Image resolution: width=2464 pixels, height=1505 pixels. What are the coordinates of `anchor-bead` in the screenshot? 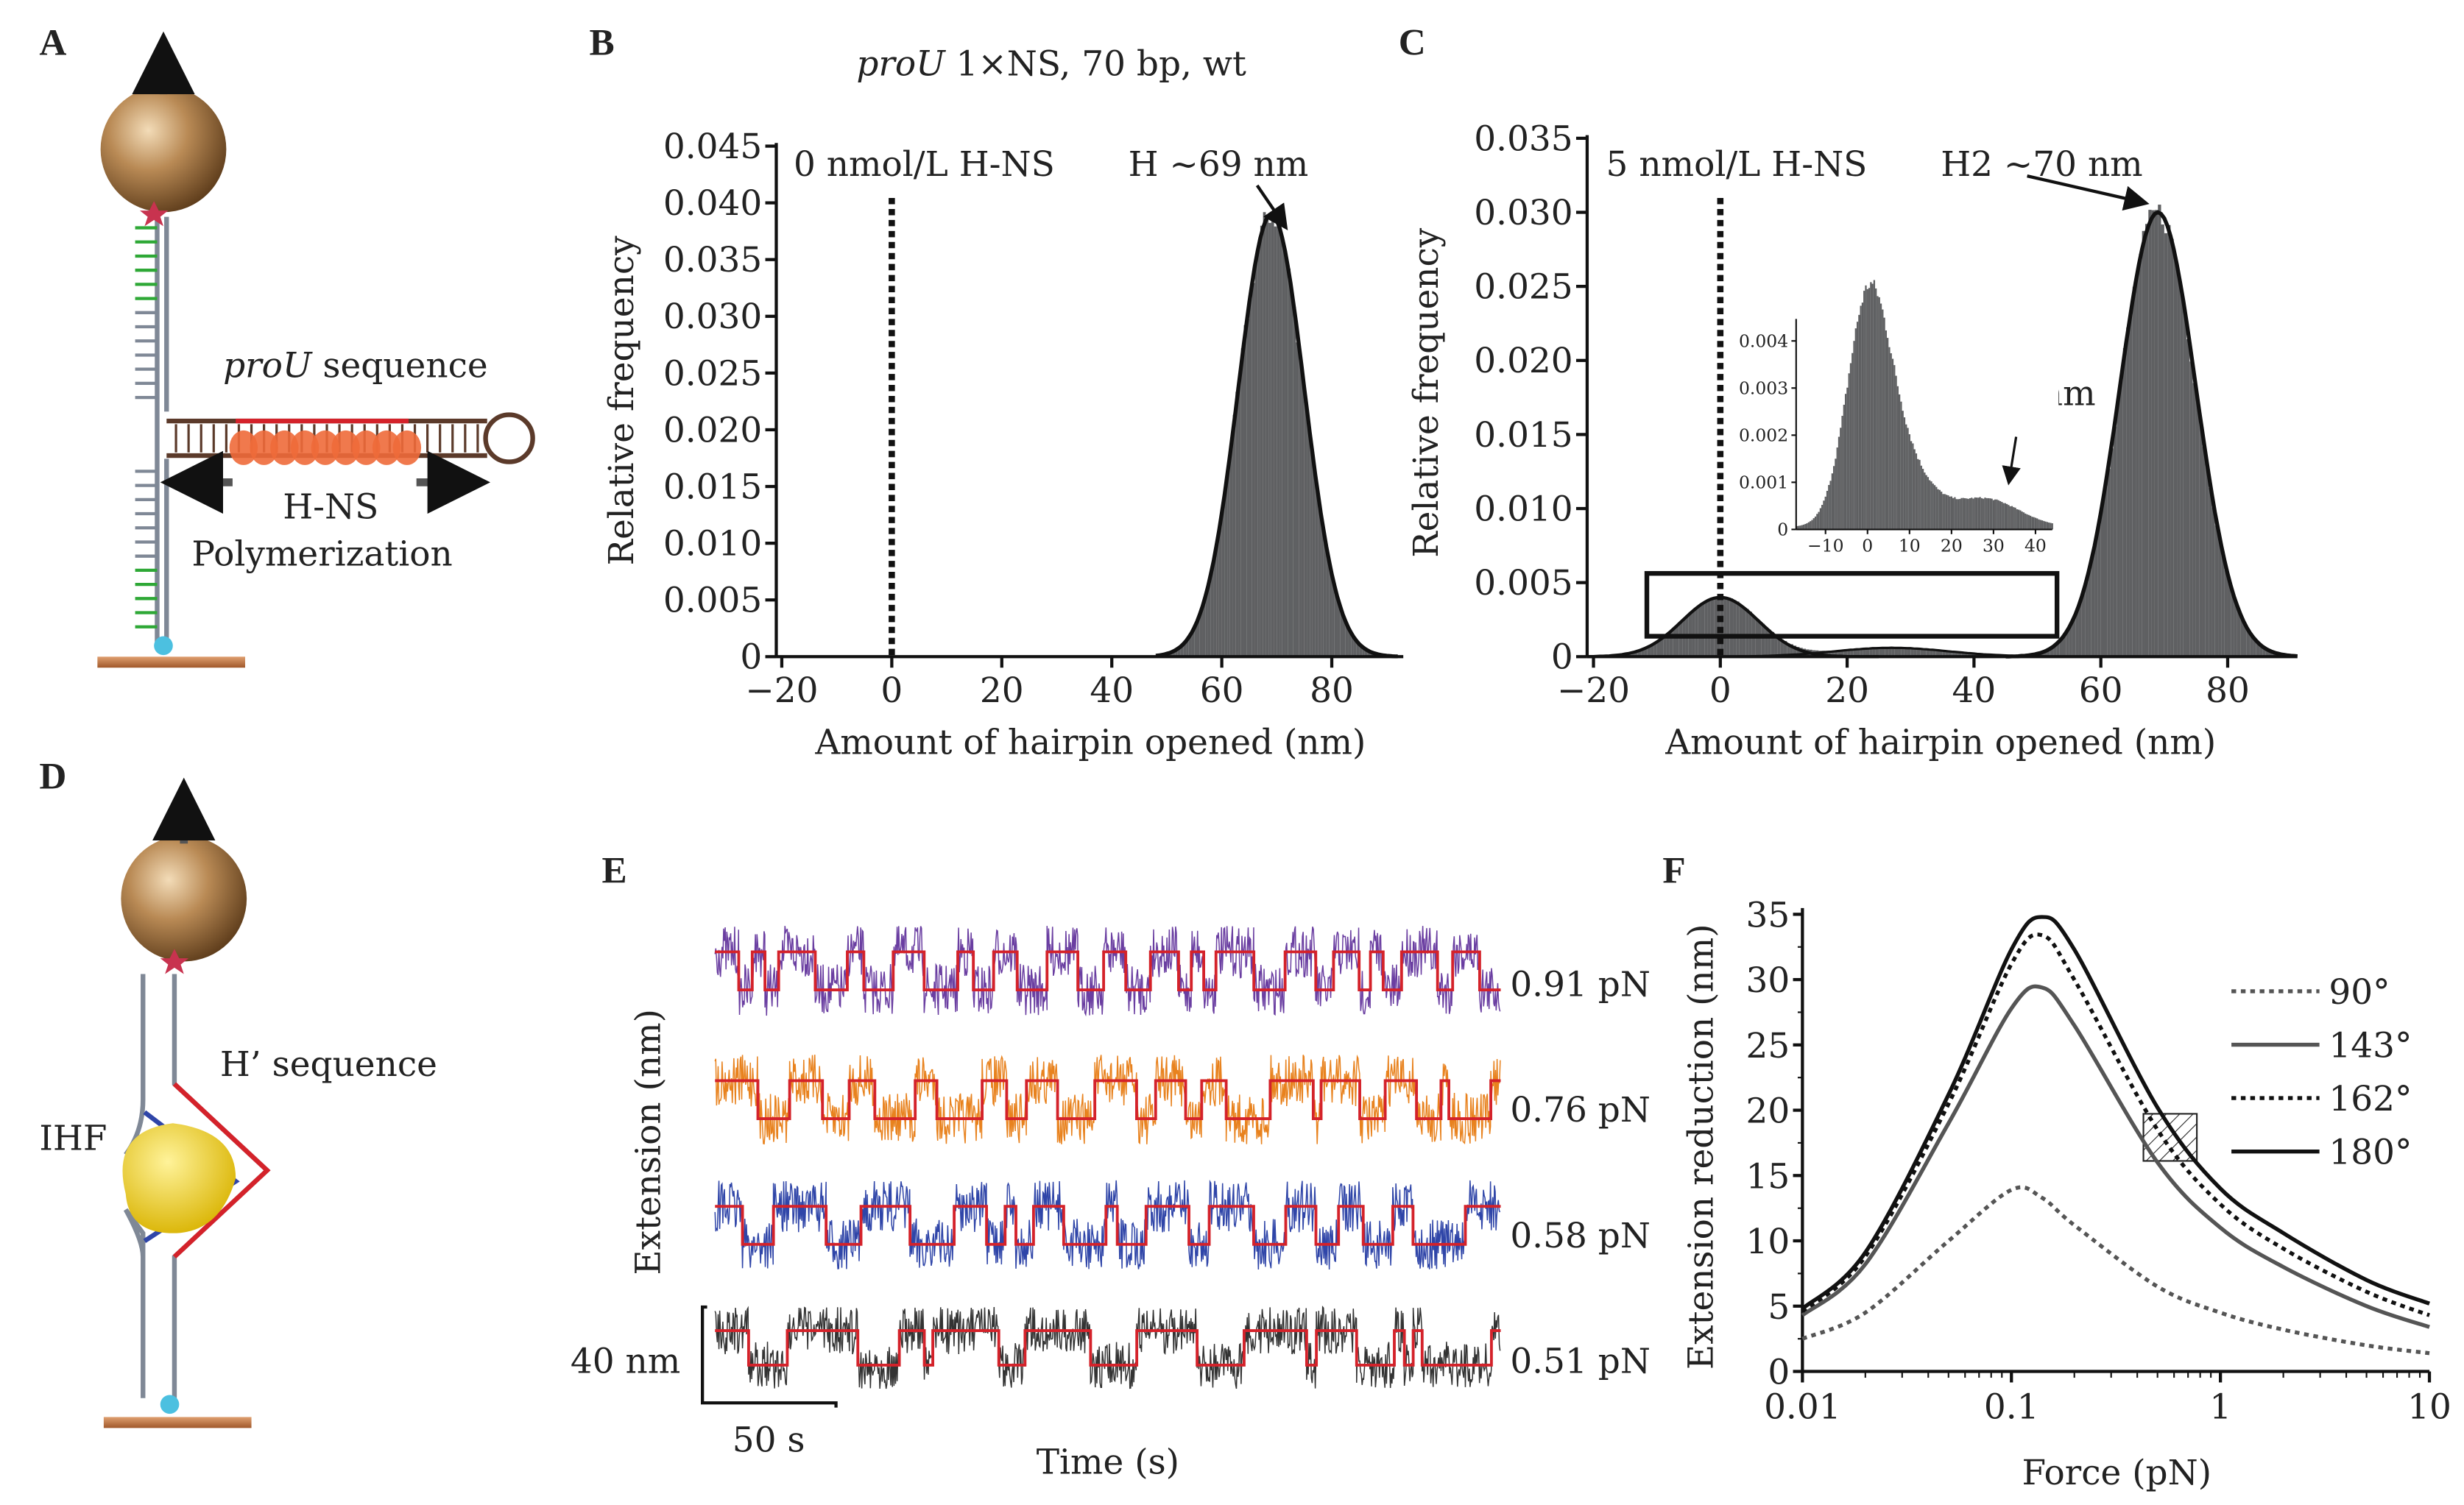 It's located at (170, 1404).